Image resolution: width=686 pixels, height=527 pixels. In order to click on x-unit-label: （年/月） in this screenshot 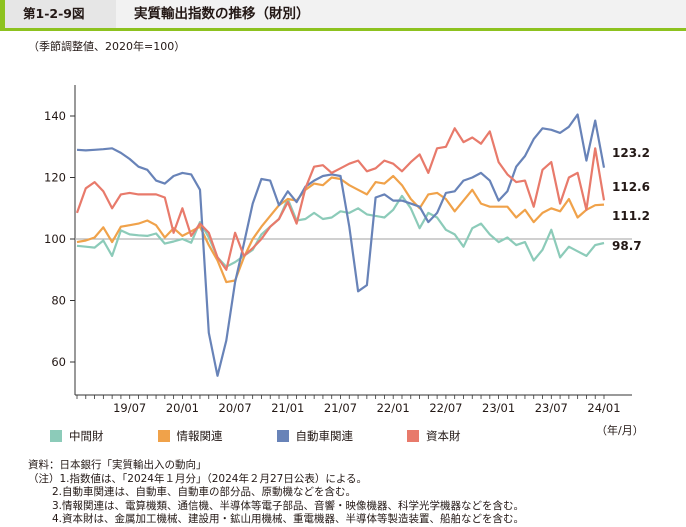, I will do `click(620, 430)`.